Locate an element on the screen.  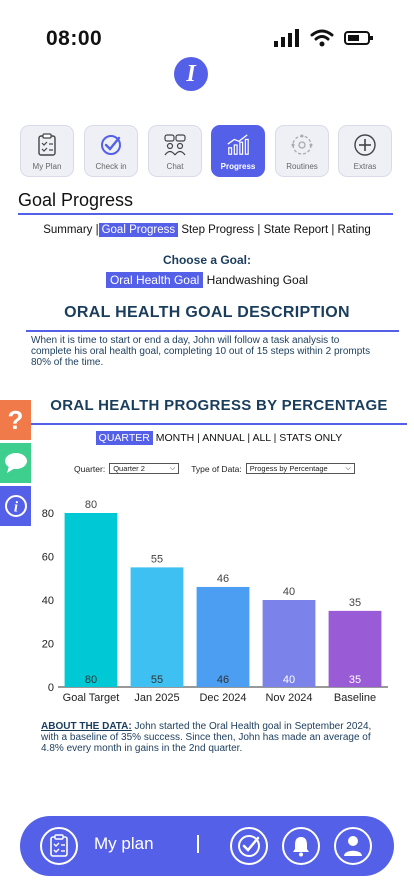
status-time: 08:00 is located at coordinates (74, 38).